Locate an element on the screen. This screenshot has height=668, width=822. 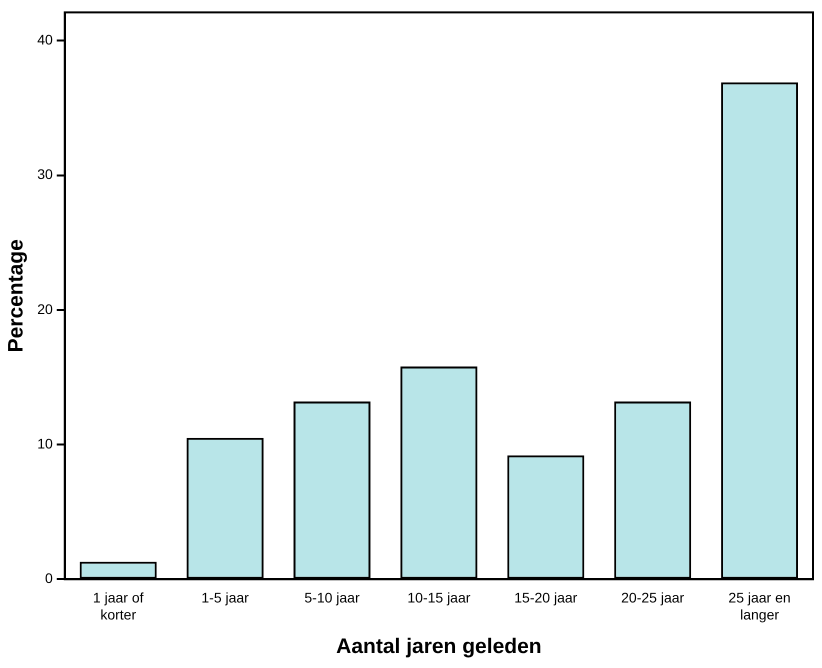
x-tick-label: 20-25 jaar is located at coordinates (653, 597).